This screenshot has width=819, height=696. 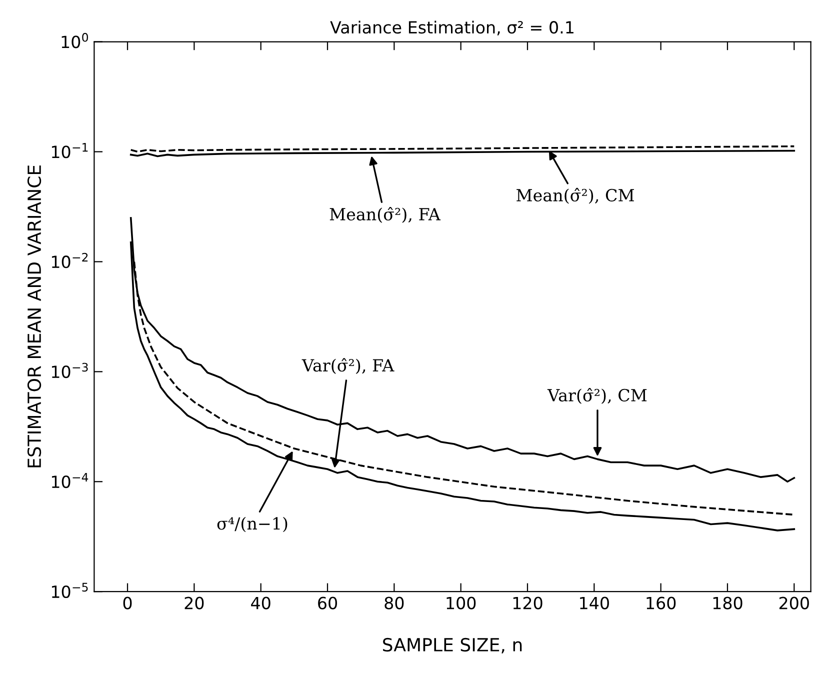 I want to click on y-tick-label: 10$^{−1}$, so click(x=70, y=150).